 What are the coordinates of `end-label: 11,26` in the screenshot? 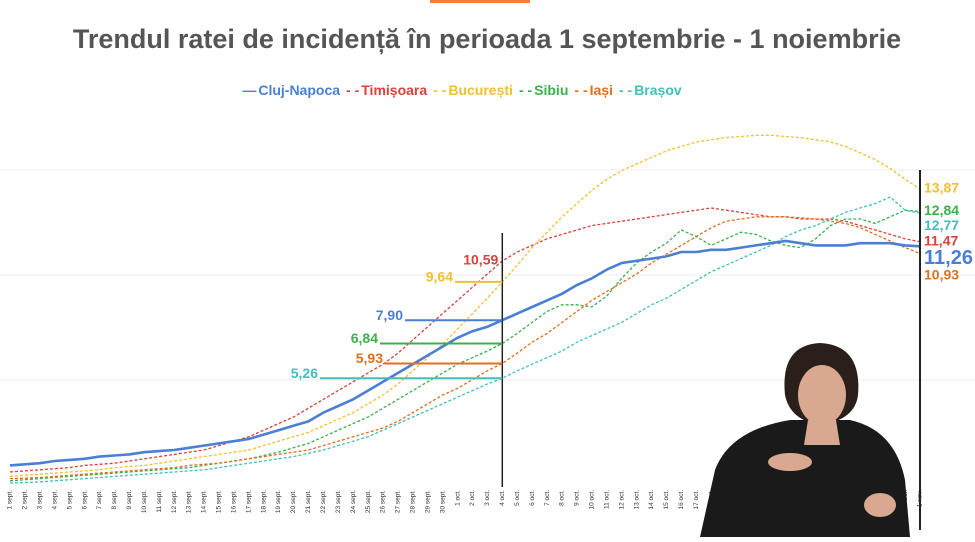 It's located at (948, 258).